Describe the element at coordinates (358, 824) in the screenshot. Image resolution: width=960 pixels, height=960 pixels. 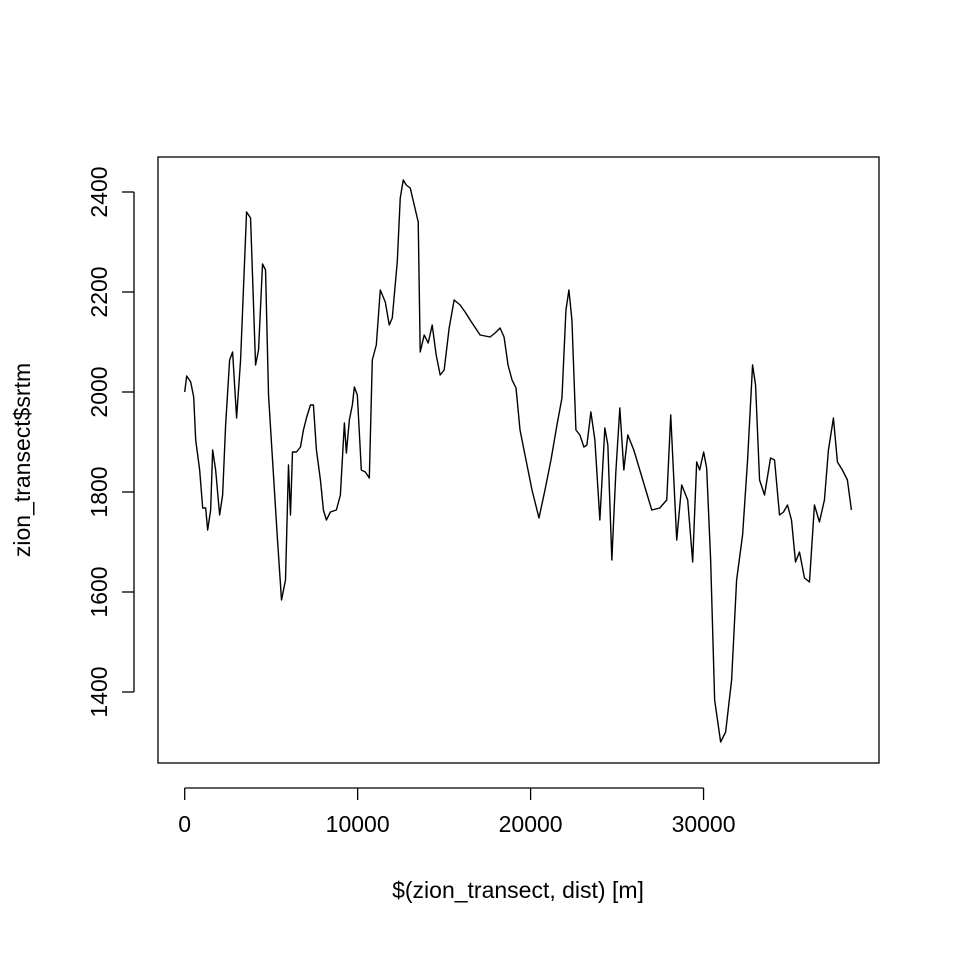
I see `x-tick-label: 10000` at that location.